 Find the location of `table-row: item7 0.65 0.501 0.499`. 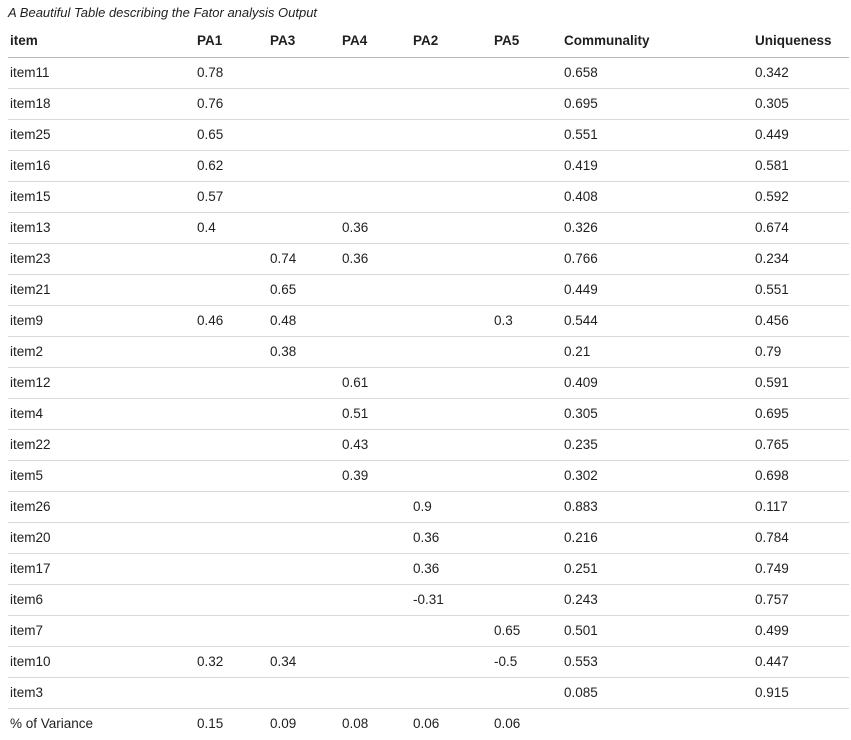

table-row: item7 0.65 0.501 0.499 is located at coordinates (428, 631).